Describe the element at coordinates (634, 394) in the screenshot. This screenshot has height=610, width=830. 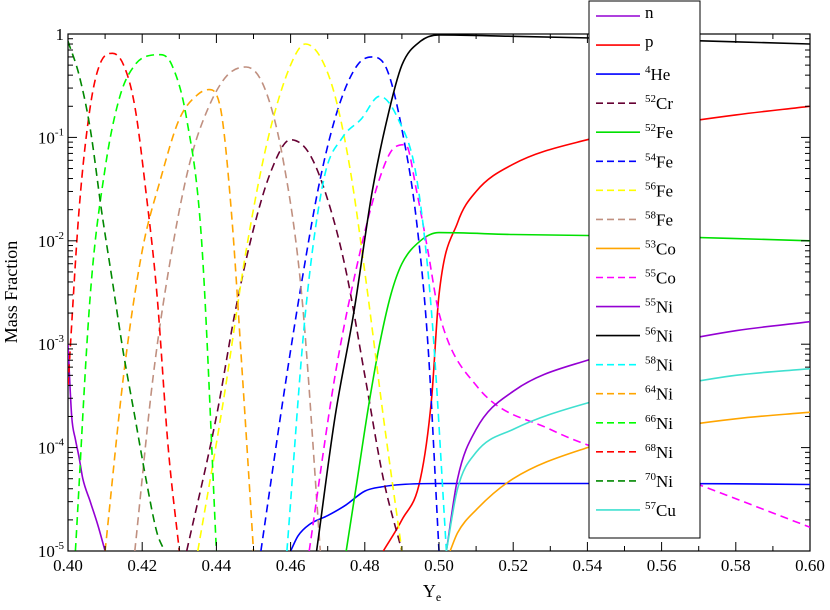
I see `legend-entry: 64Ni` at that location.